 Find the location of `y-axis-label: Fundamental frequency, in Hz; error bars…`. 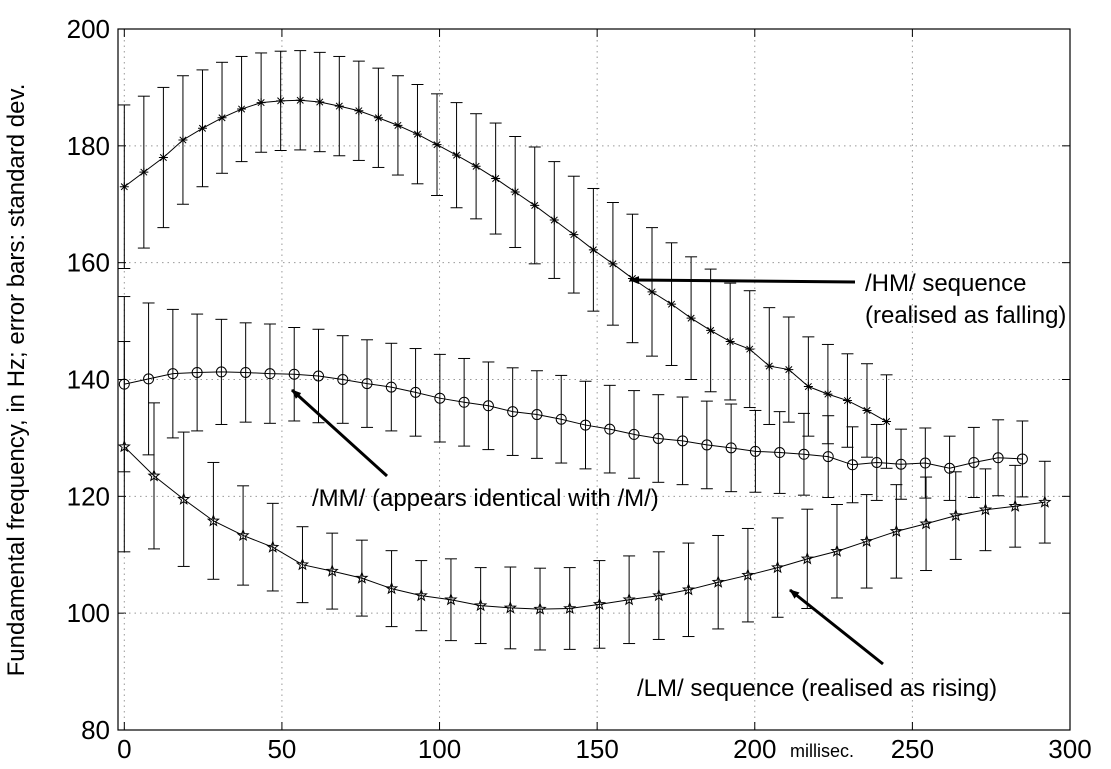

y-axis-label: Fundamental frequency, in Hz; error bars… is located at coordinates (16, 380).